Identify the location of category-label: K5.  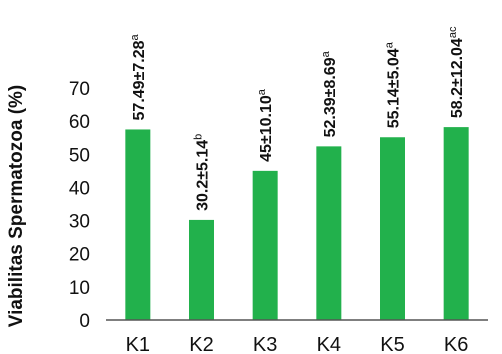
(392, 344).